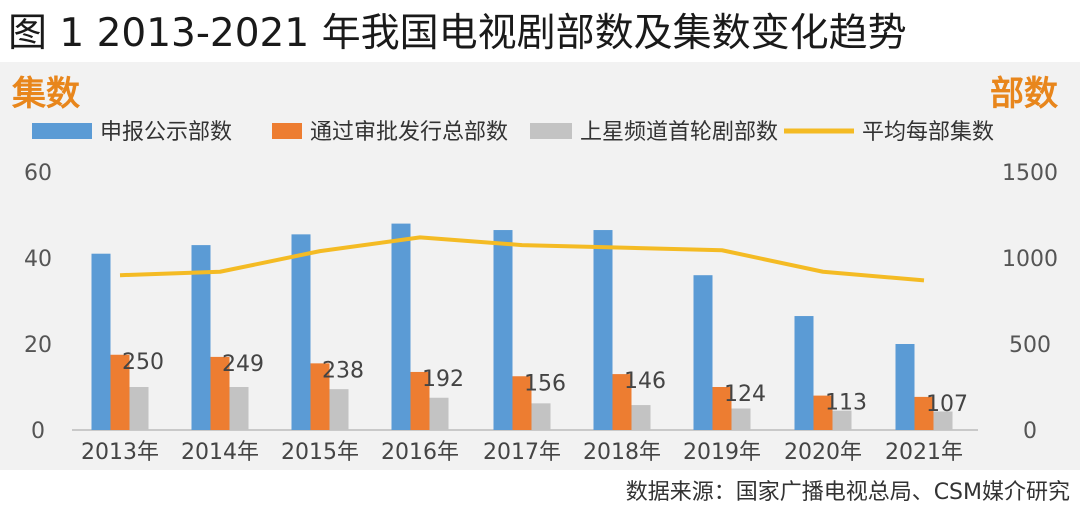 The image size is (1080, 506). I want to click on x-tick-label-5: 2018年, so click(622, 452).